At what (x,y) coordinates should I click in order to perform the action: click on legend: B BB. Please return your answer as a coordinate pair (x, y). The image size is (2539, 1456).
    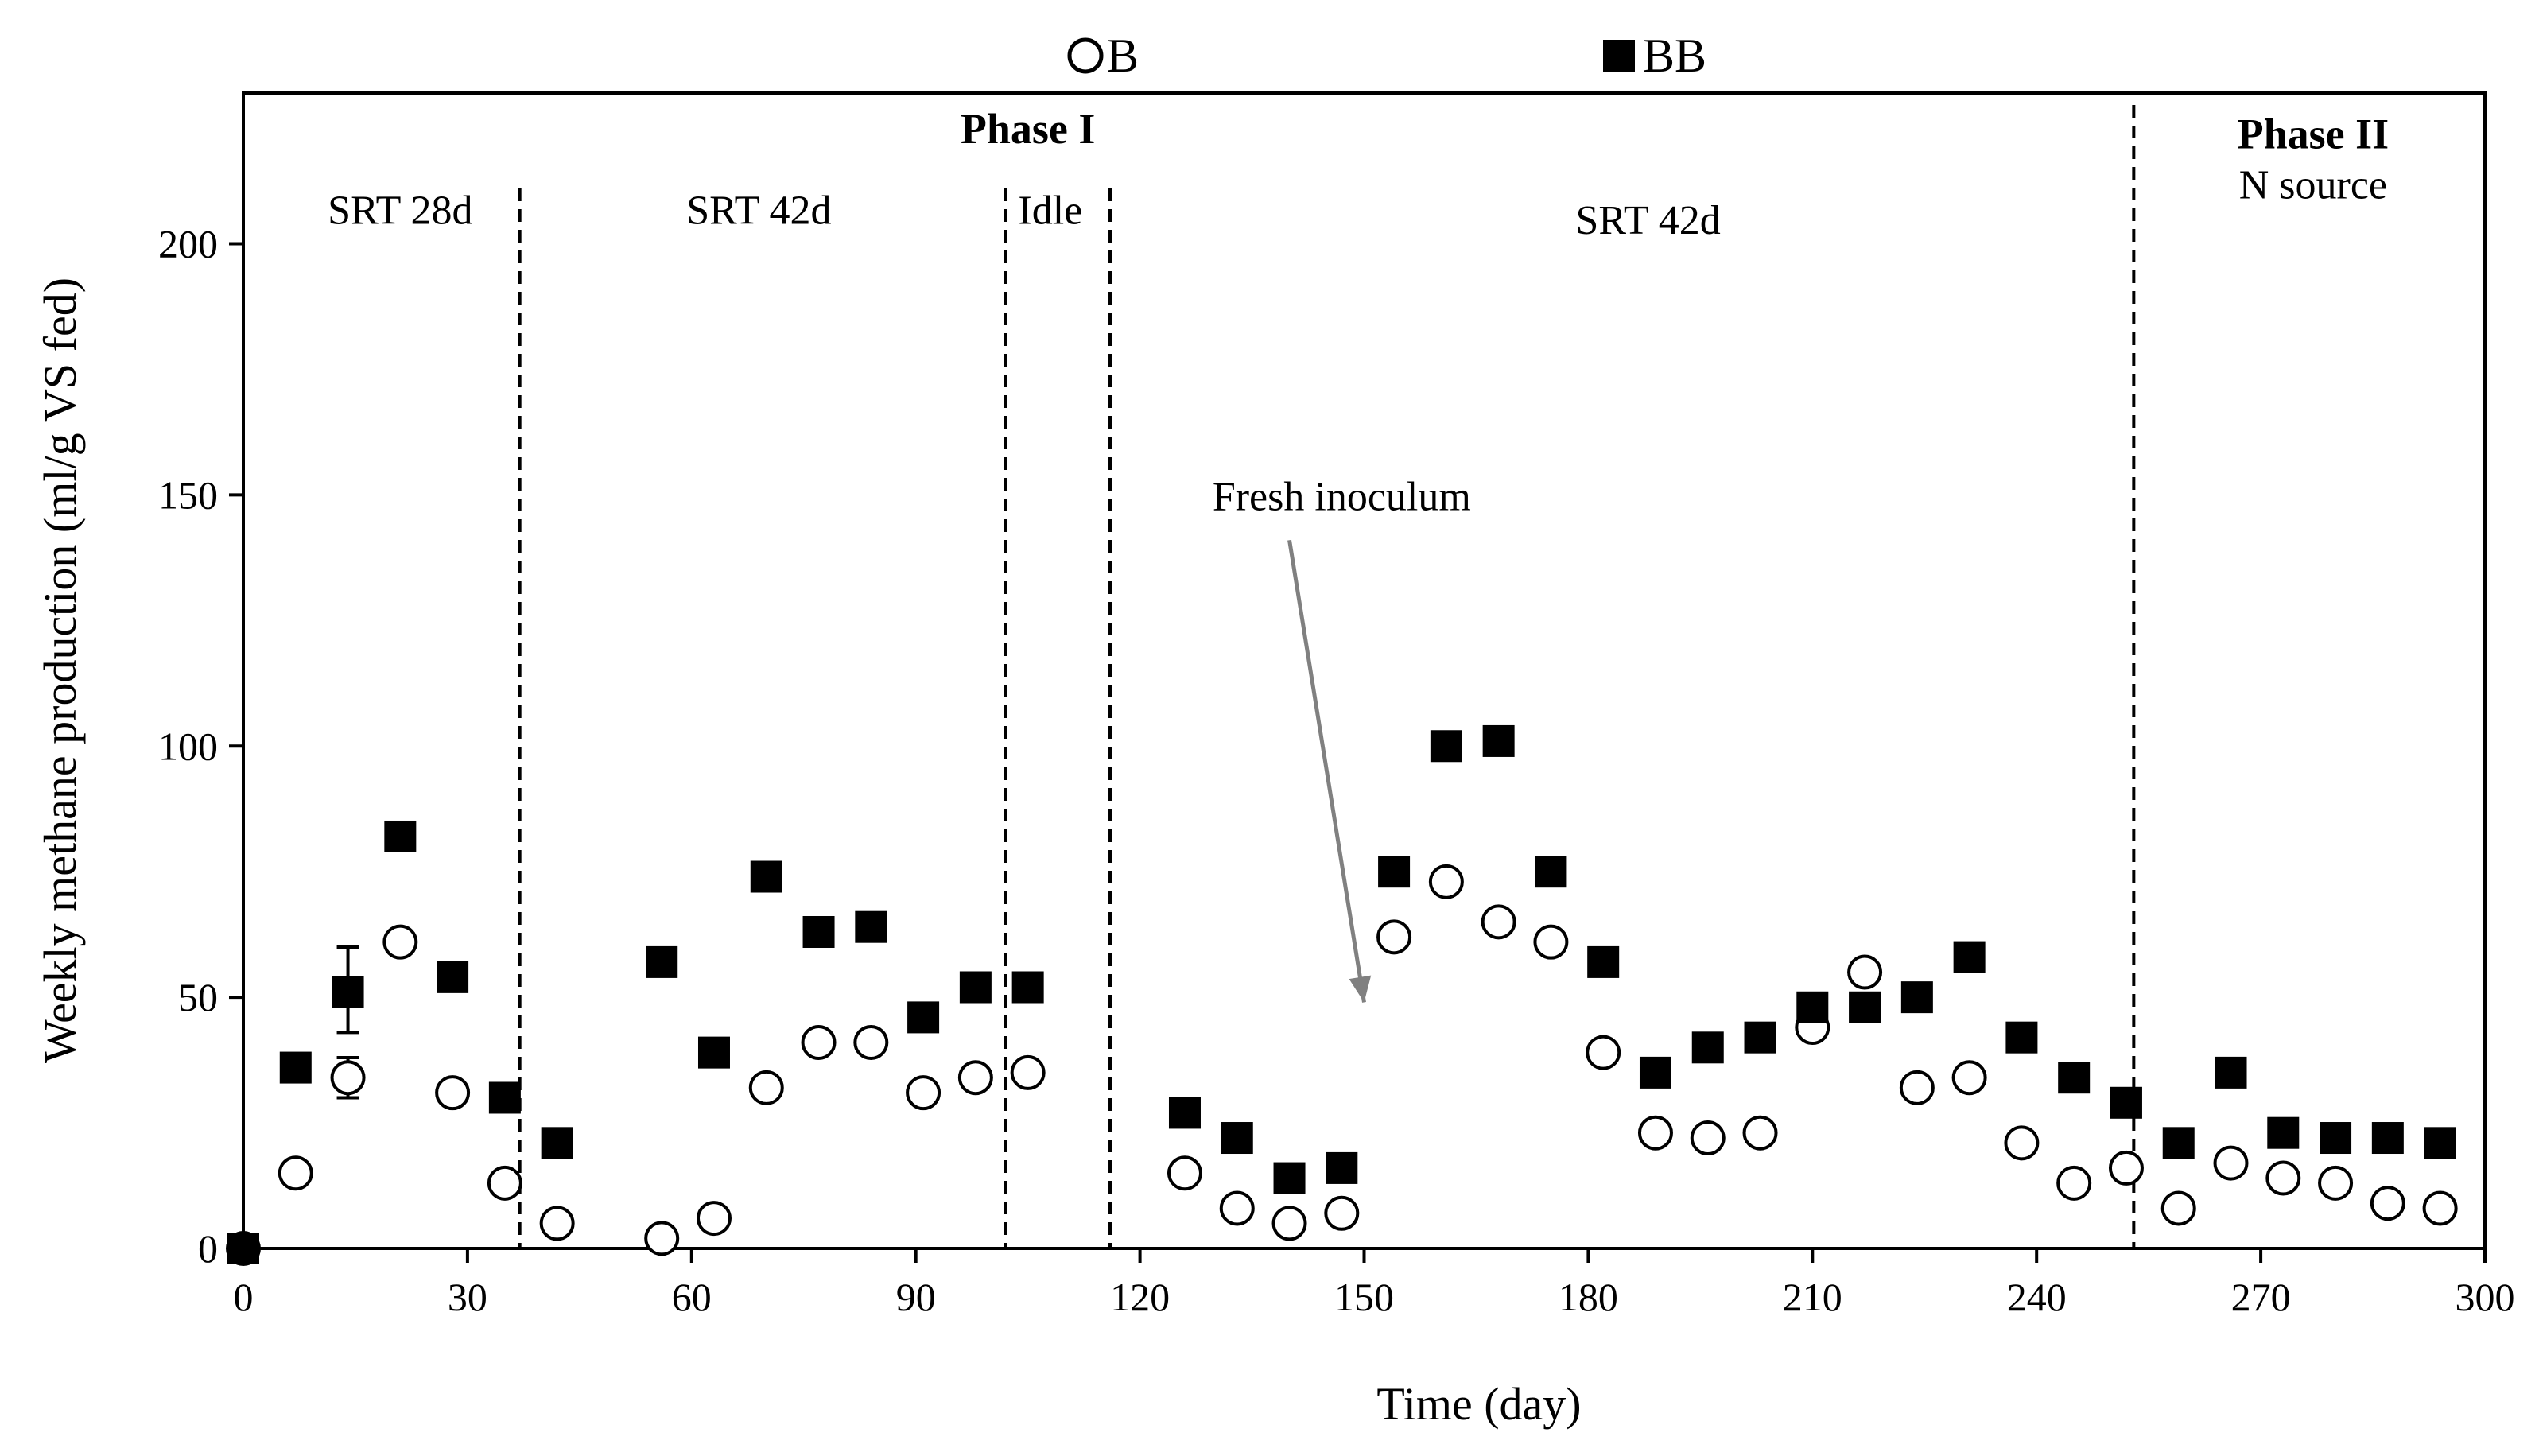
    Looking at the image, I should click on (1386, 55).